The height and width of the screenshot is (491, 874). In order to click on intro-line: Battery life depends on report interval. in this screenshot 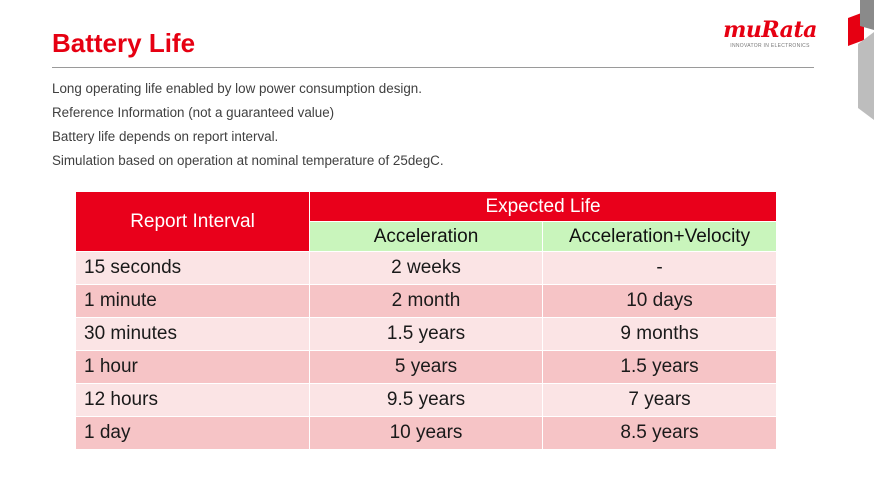, I will do `click(165, 136)`.